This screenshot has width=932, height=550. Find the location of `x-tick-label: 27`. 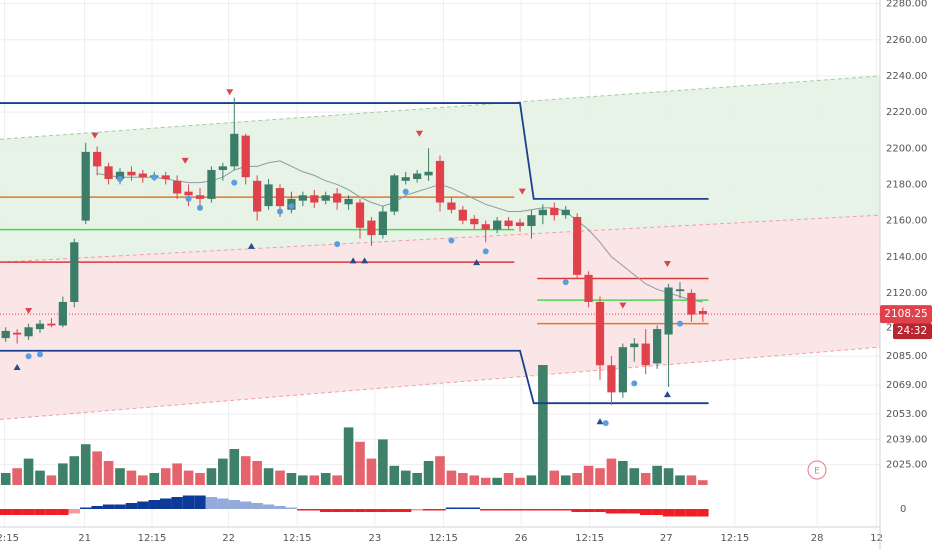

x-tick-label: 27 is located at coordinates (666, 538).